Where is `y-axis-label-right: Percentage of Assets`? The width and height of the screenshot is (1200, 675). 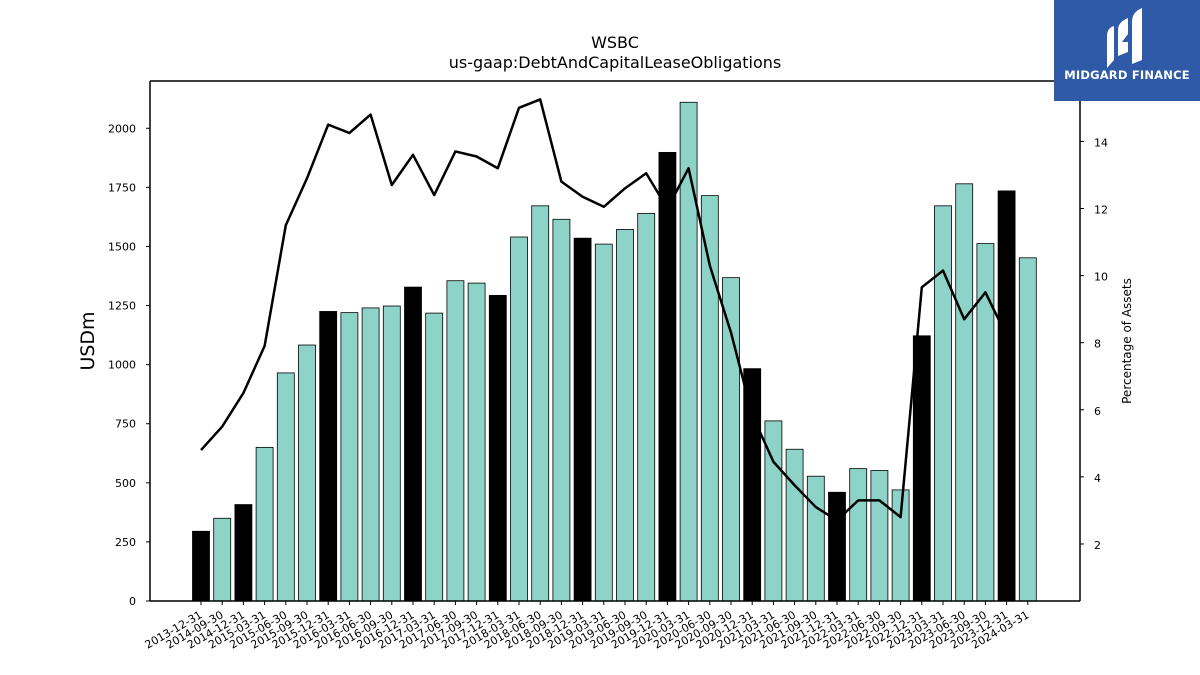 y-axis-label-right: Percentage of Assets is located at coordinates (1127, 341).